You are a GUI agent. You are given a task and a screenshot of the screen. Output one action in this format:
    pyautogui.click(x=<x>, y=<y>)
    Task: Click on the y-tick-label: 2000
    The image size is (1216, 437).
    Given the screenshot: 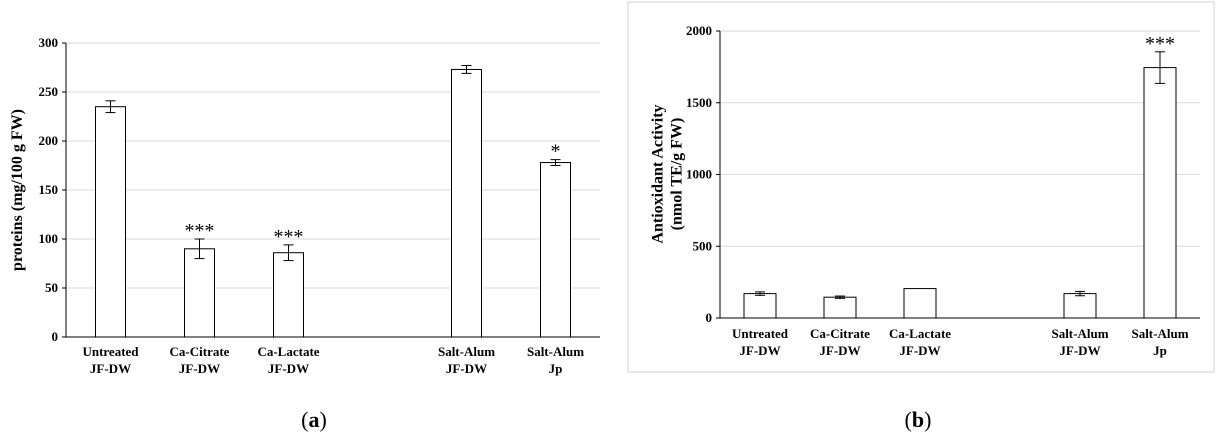 What is the action you would take?
    pyautogui.click(x=699, y=30)
    